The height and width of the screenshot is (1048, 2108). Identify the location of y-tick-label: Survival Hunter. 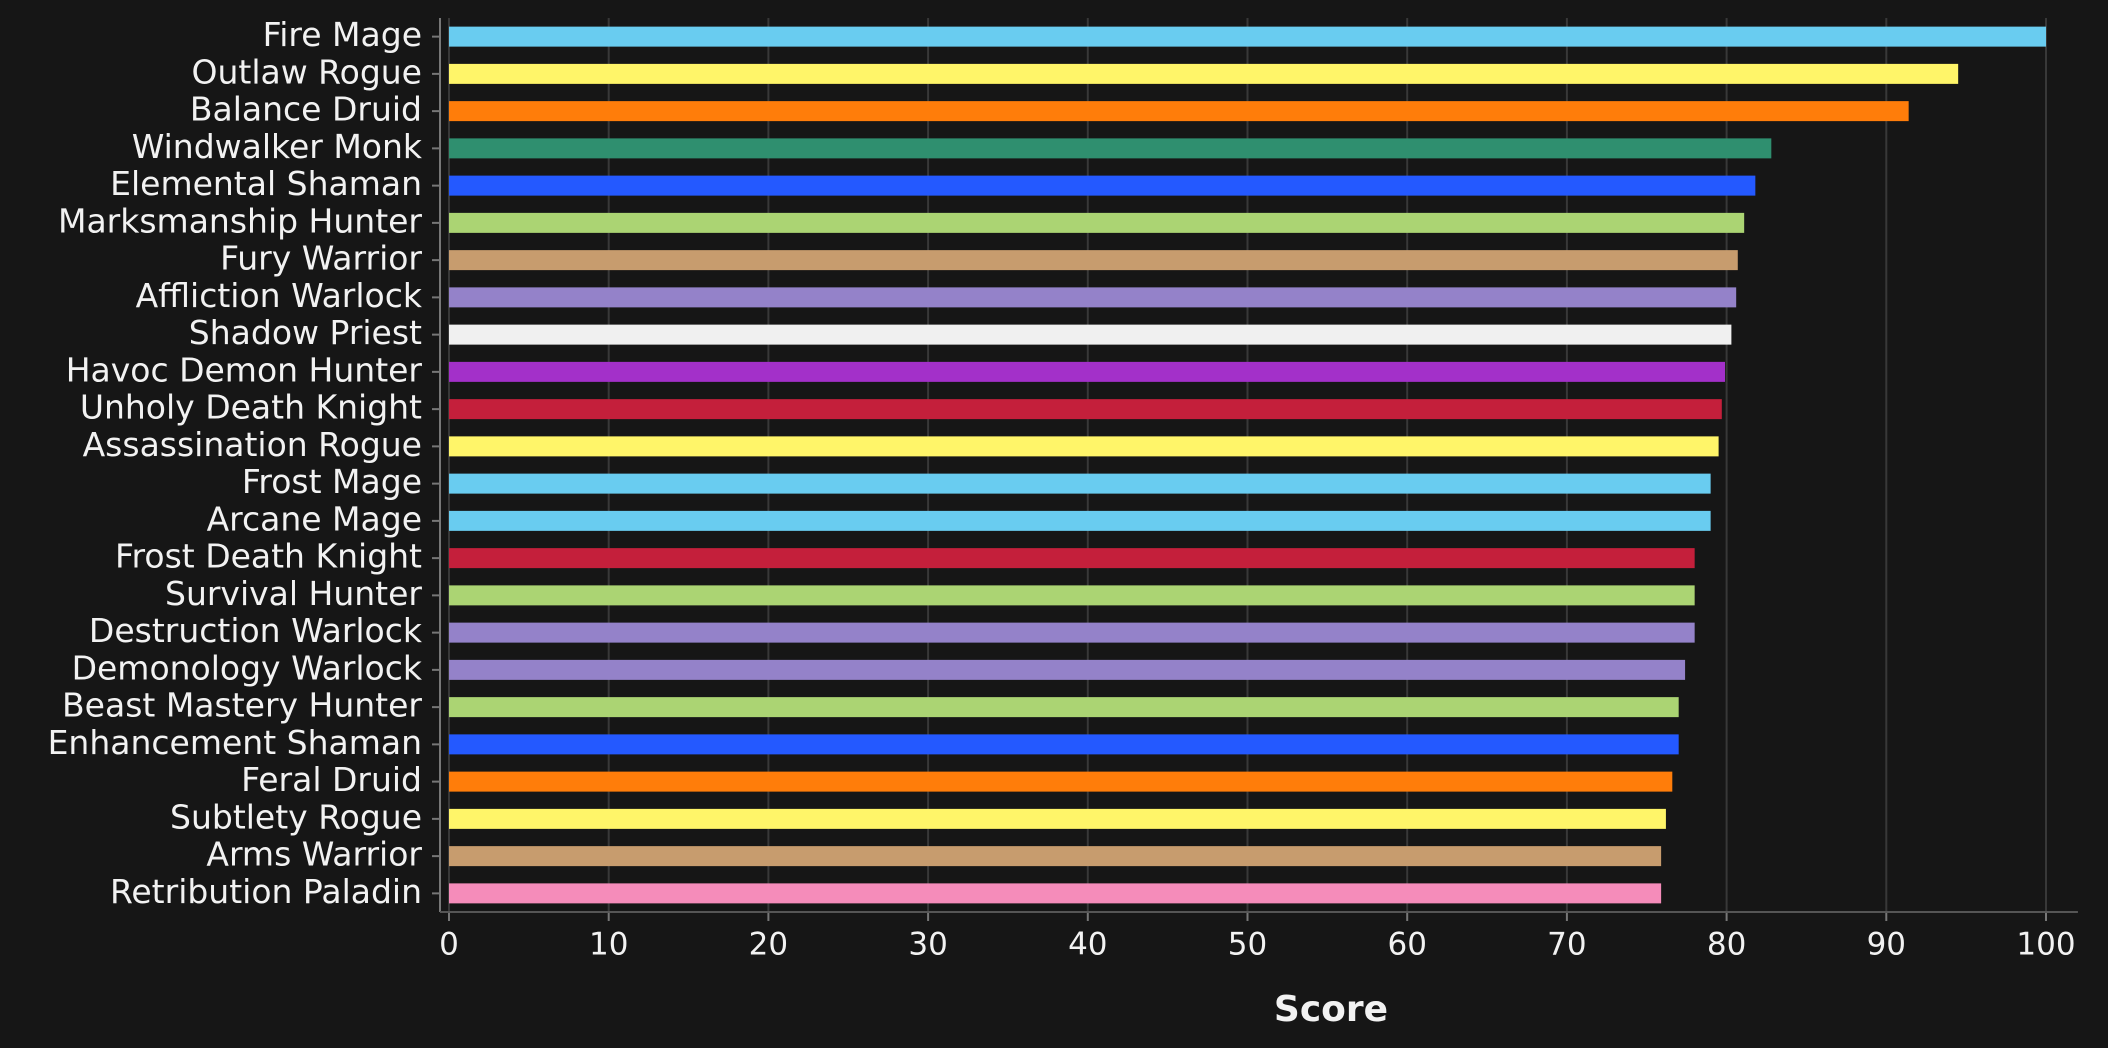
(293, 593).